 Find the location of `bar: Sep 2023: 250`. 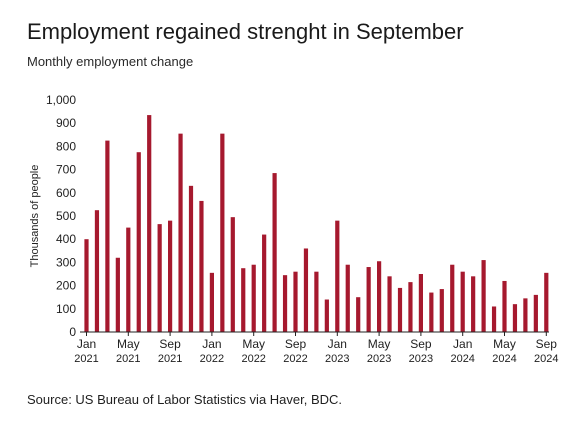

bar: Sep 2023: 250 is located at coordinates (420, 303).